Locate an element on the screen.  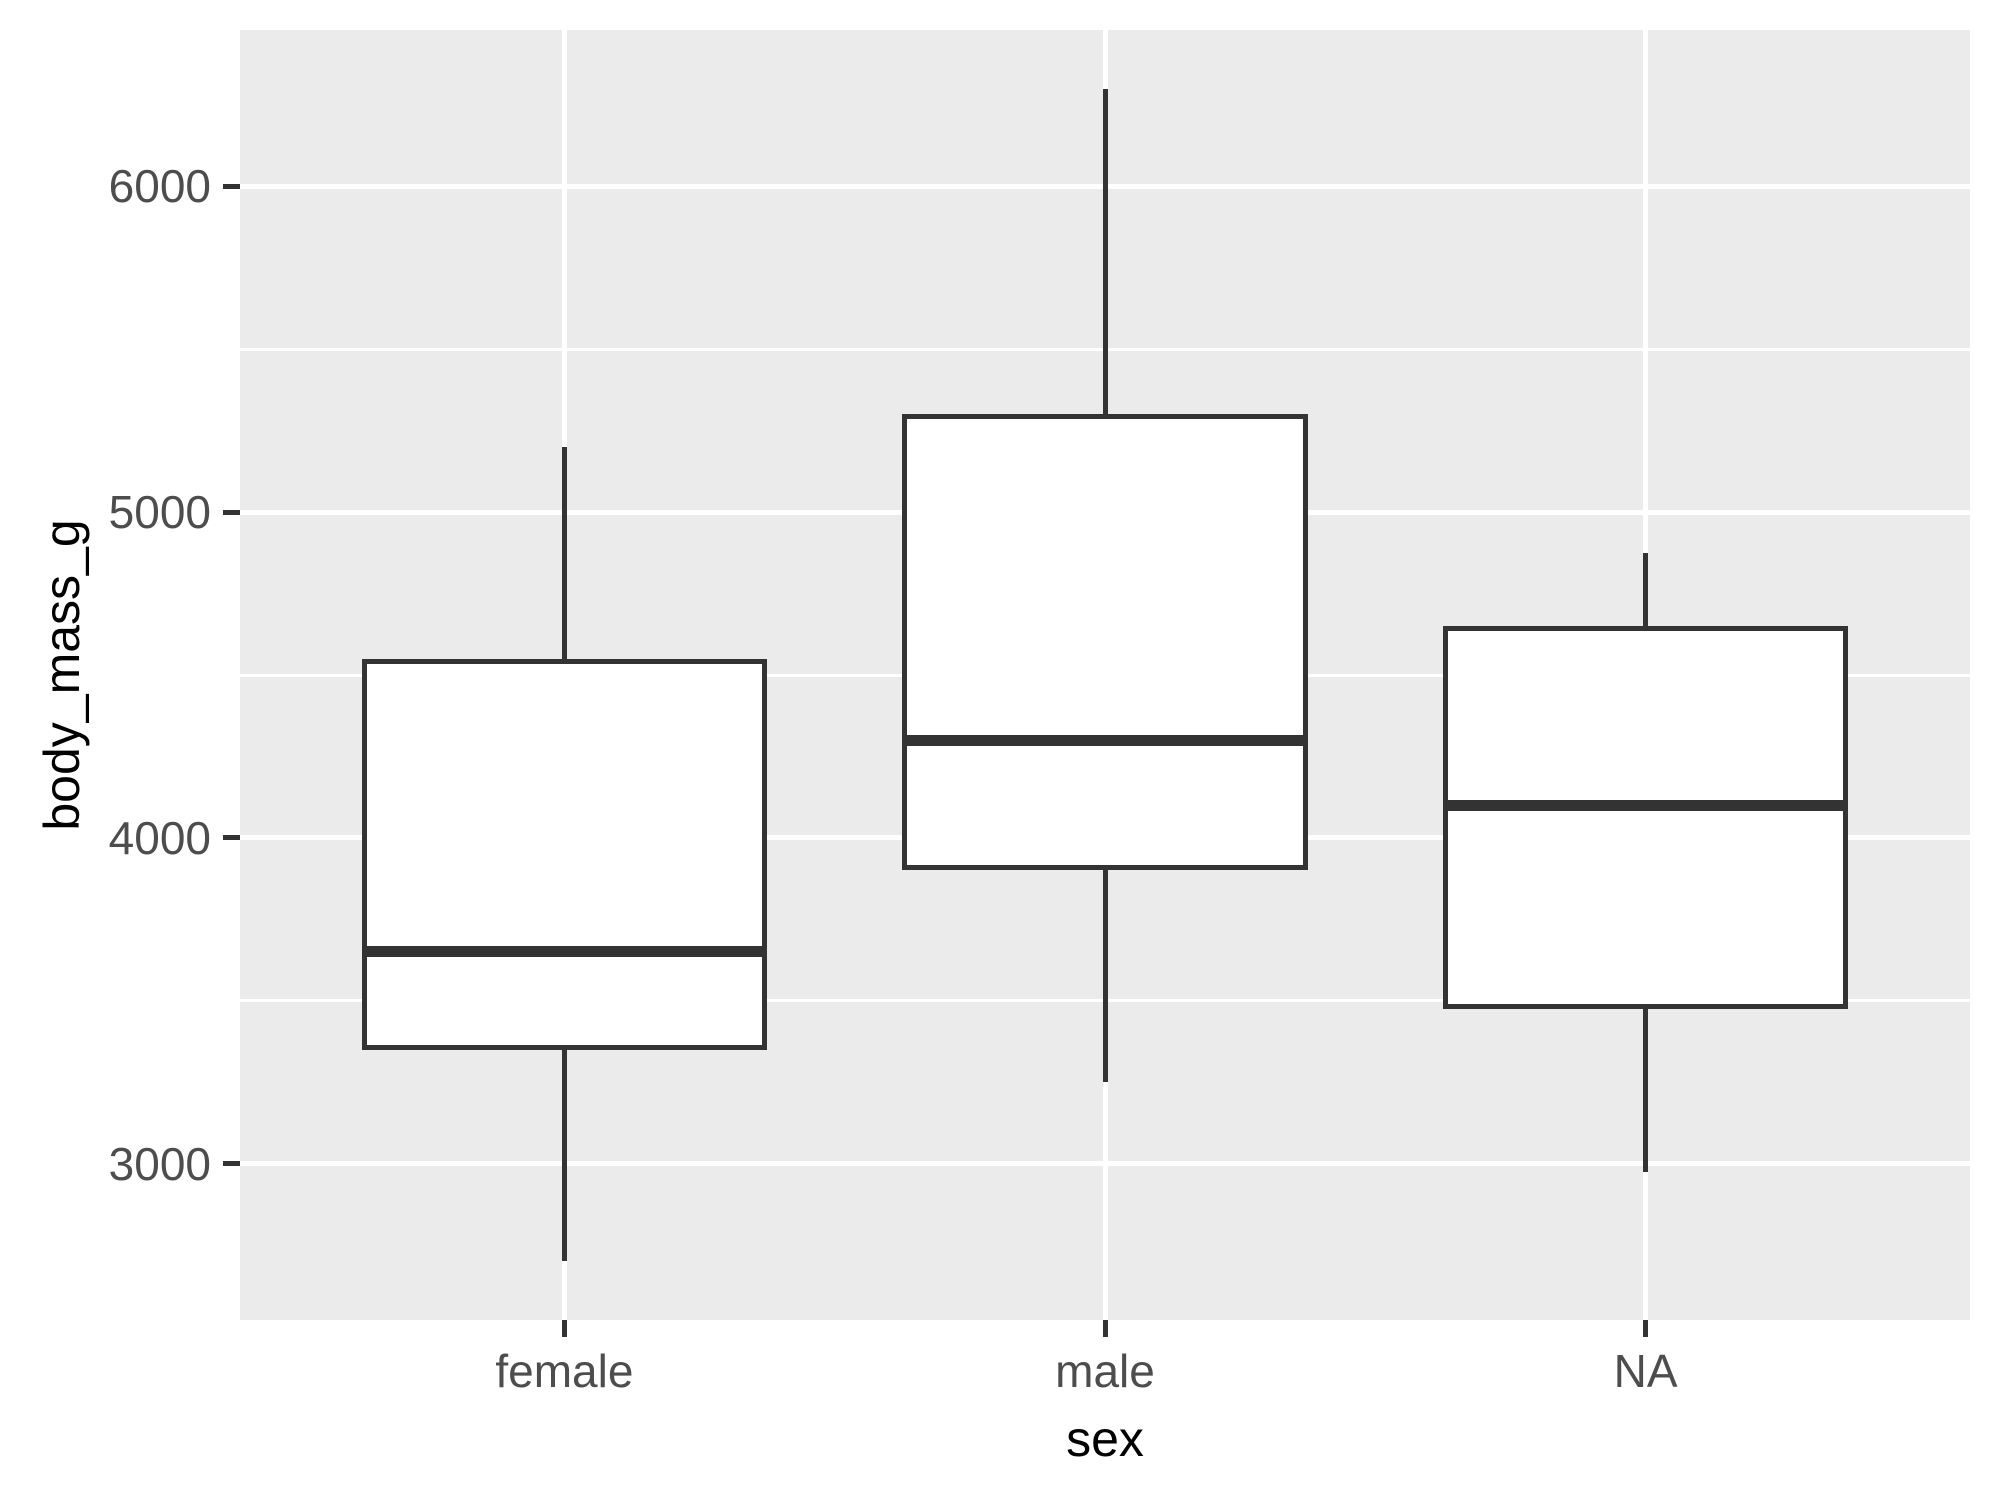
x-tick-mark-male is located at coordinates (1105, 1328).